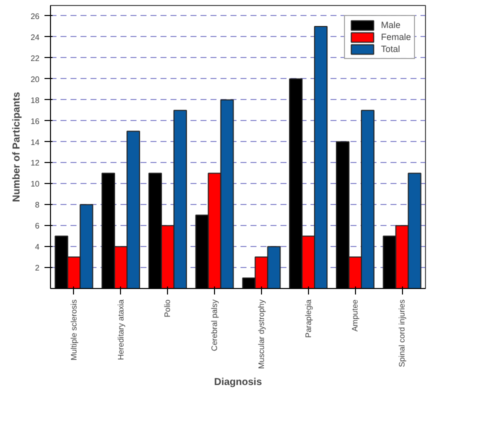 The height and width of the screenshot is (429, 488). I want to click on x-axis-title: Diagnosis, so click(238, 382).